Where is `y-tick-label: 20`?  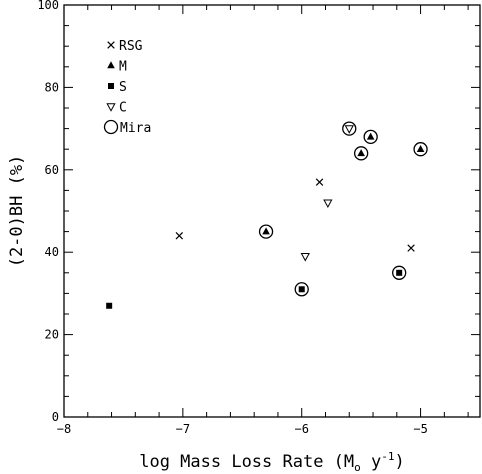 y-tick-label: 20 is located at coordinates (52, 335).